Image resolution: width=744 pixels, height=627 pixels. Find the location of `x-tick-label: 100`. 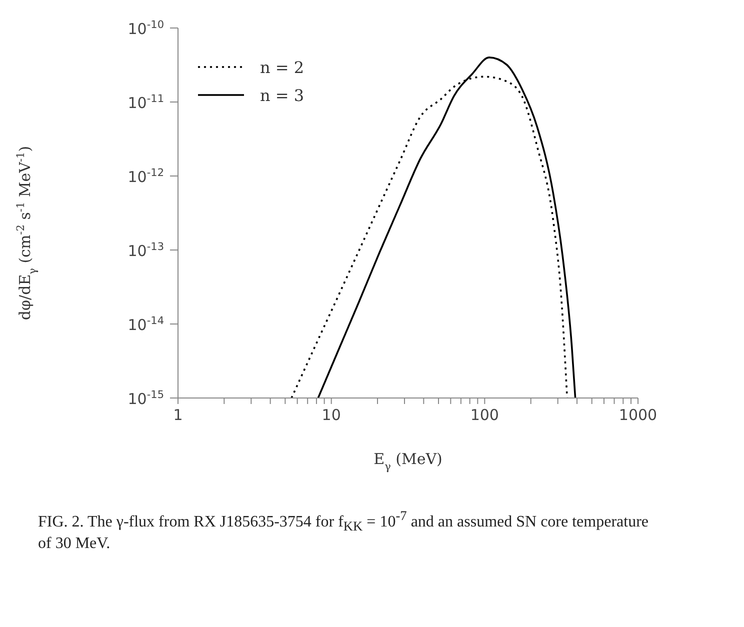

x-tick-label: 100 is located at coordinates (484, 415).